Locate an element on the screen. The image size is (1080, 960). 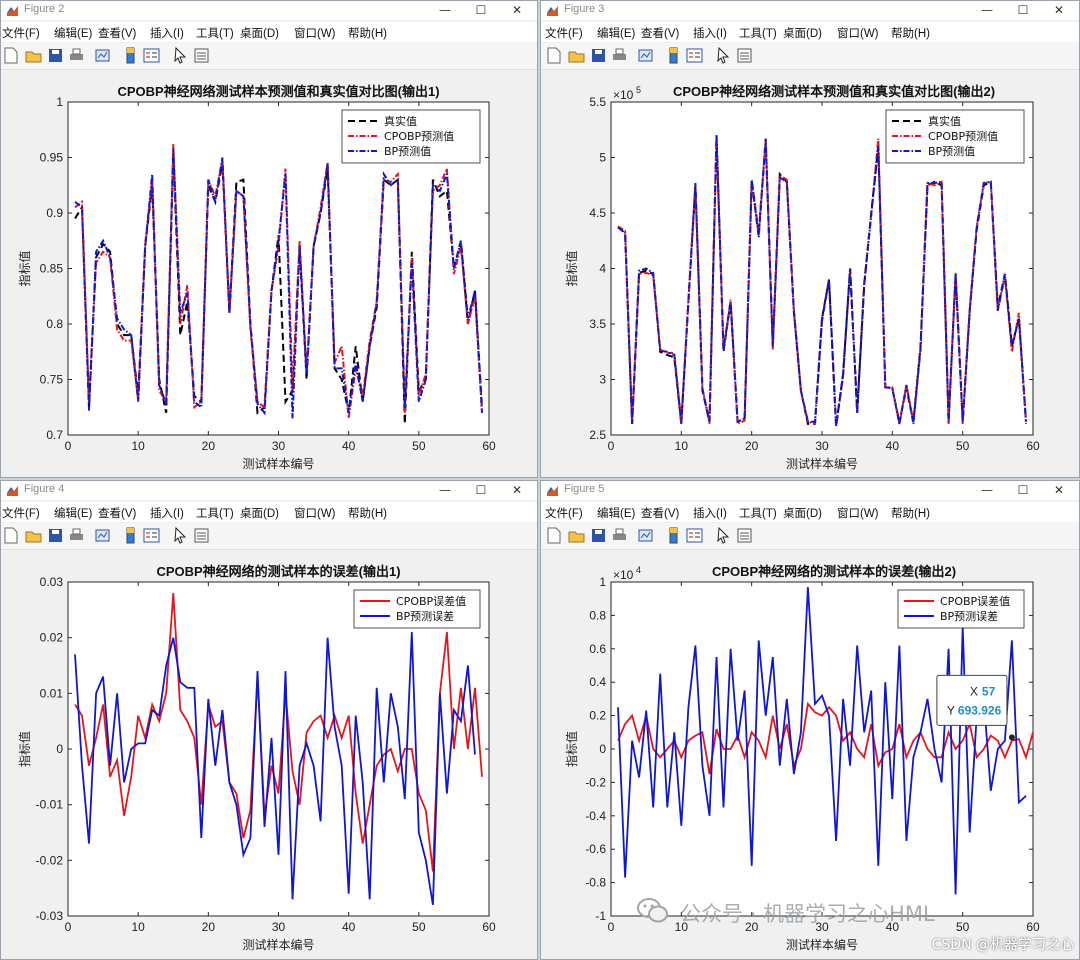
title-bar: Figure 5 — ☐ ✕ is located at coordinates (810, 490).